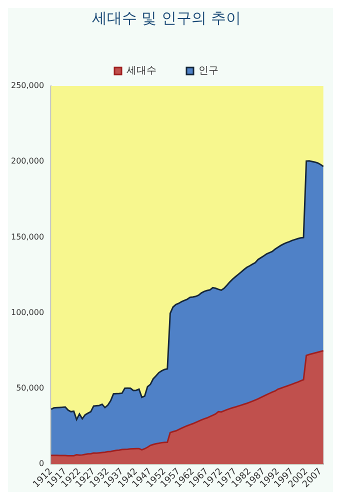 The width and height of the screenshot is (341, 500). I want to click on y-tick-label: 200,000, so click(27, 161).